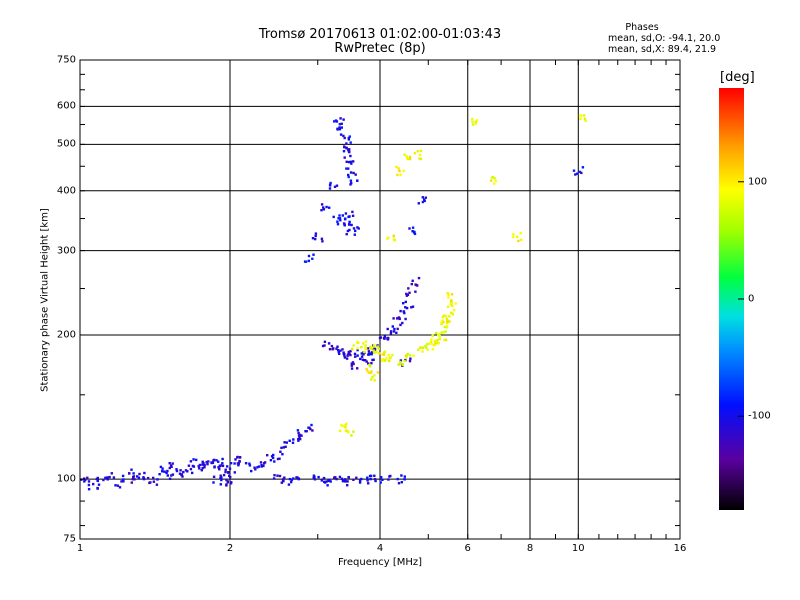 This screenshot has width=800, height=600. I want to click on x-tick-label: 1, so click(80, 548).